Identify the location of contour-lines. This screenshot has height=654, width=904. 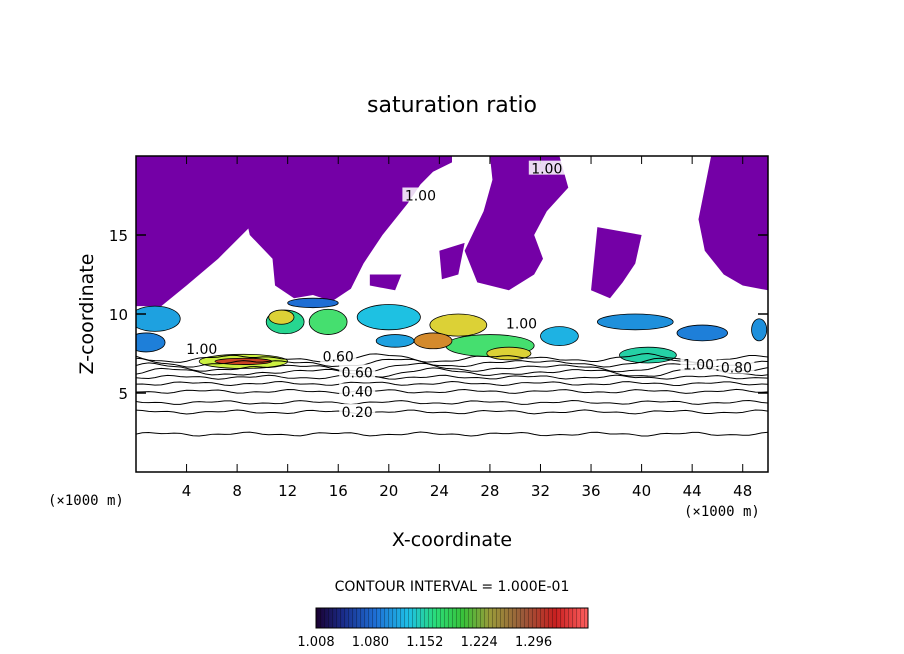
(452, 394).